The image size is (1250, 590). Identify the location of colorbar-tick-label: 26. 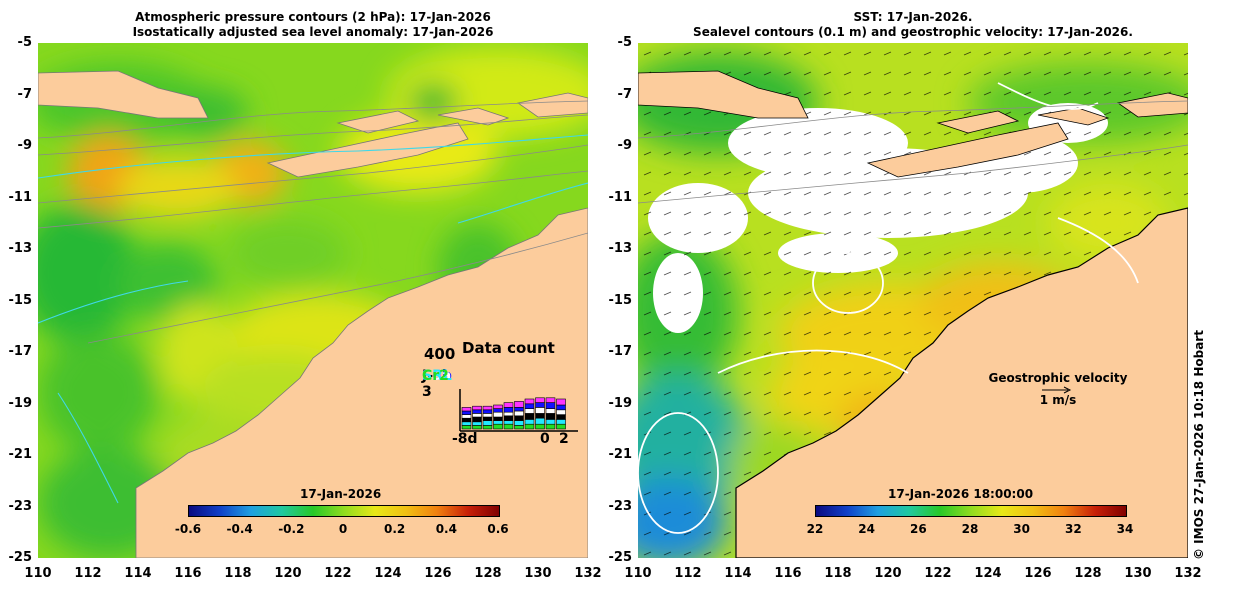
(918, 529).